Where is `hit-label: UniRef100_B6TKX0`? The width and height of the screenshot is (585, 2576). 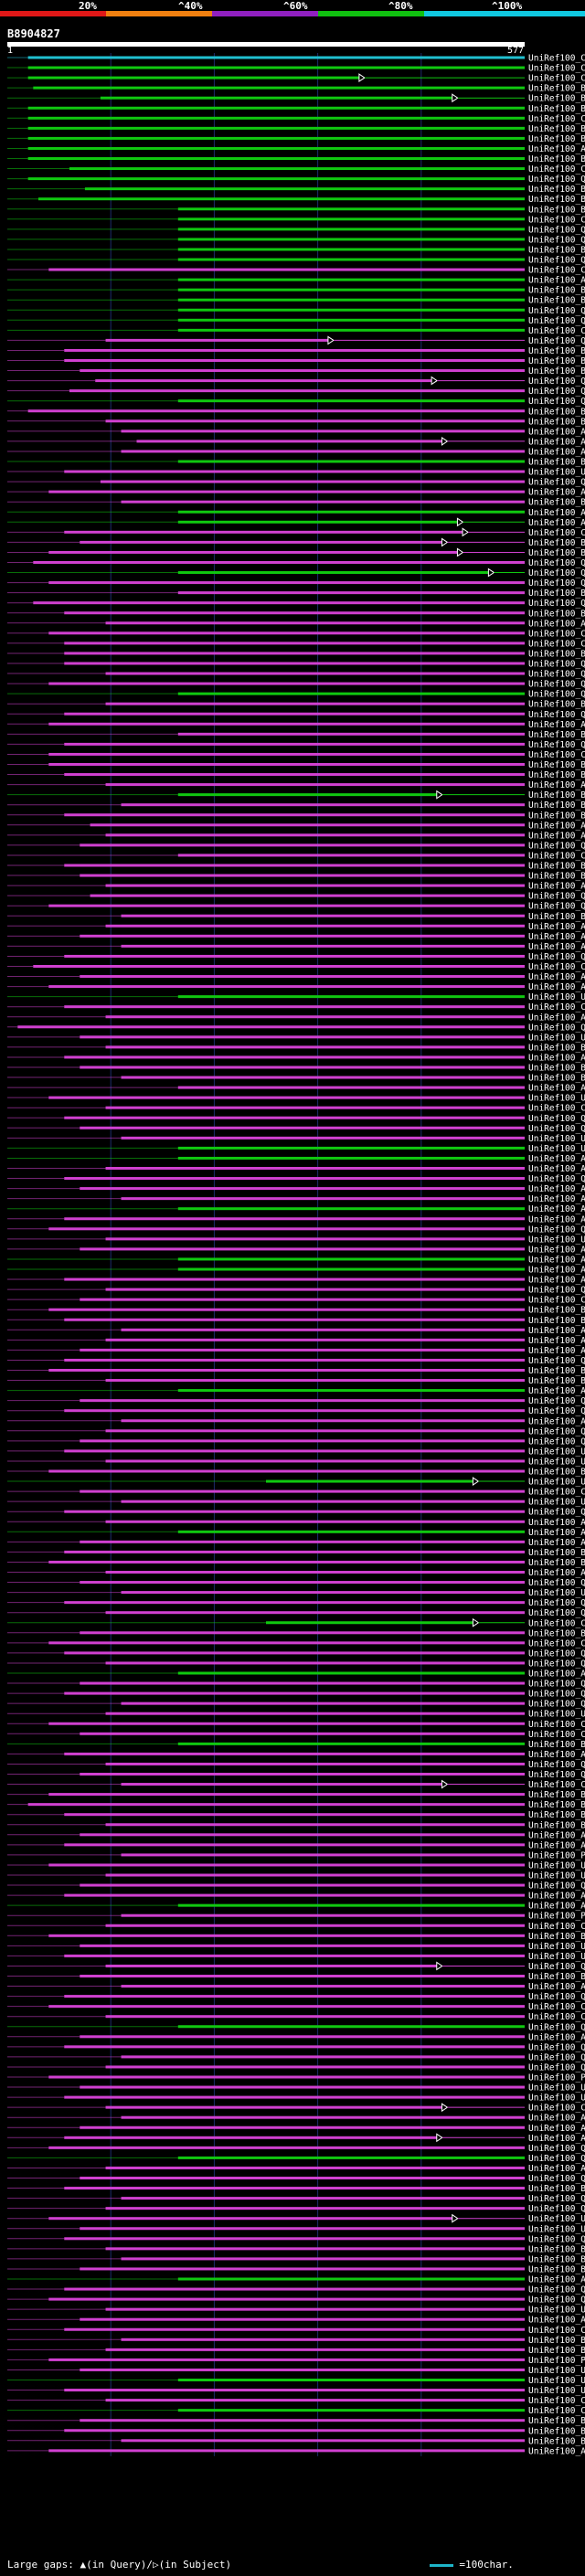 hit-label: UniRef100_B6TKX0 is located at coordinates (557, 654).